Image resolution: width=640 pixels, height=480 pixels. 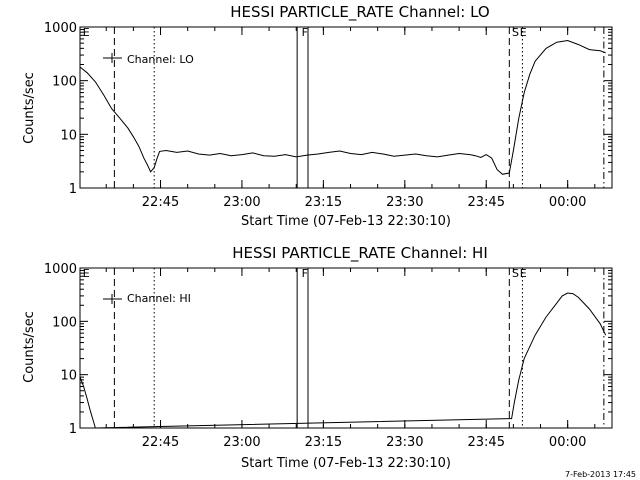 I want to click on chart-title: HESSI PARTICLE_RATE Channel: LO, so click(x=359, y=12).